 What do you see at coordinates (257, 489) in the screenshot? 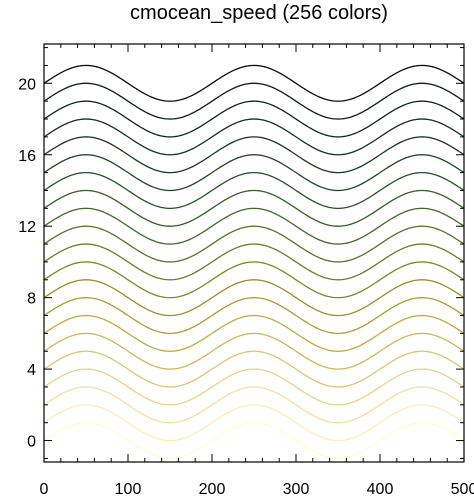
I see `x-tick-labels: 0 100 200 300 400 500` at bounding box center [257, 489].